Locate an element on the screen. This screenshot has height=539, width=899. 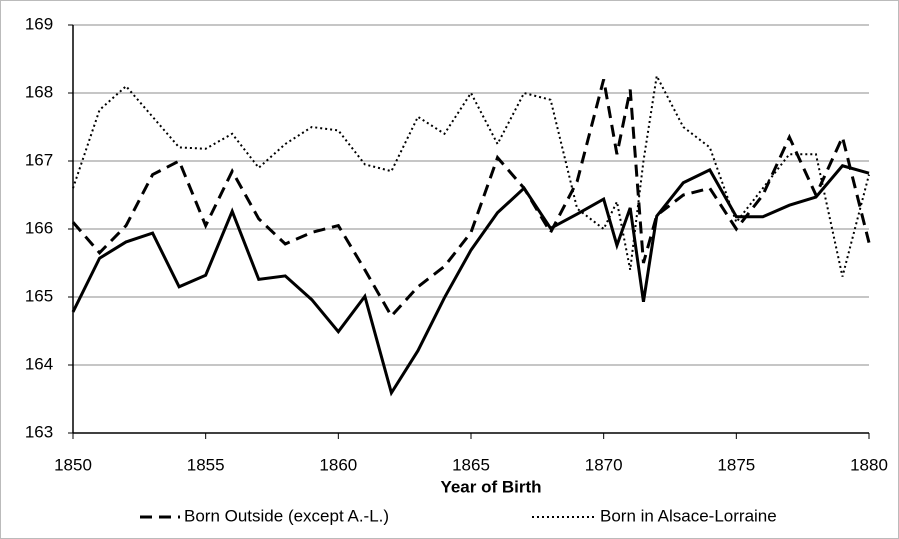
legend-label: Born Outside (except A.-L.) is located at coordinates (286, 515).